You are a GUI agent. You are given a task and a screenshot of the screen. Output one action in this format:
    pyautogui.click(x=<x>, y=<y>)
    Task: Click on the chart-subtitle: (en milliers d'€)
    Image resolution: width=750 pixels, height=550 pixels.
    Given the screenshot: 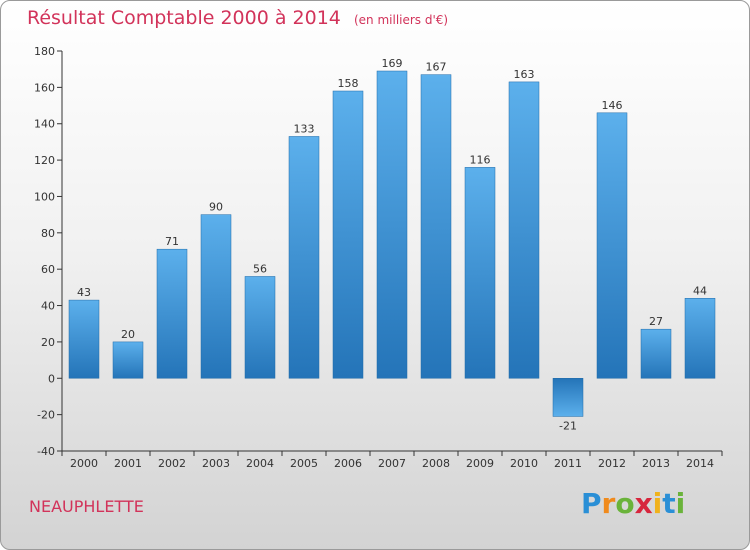 What is the action you would take?
    pyautogui.click(x=401, y=20)
    